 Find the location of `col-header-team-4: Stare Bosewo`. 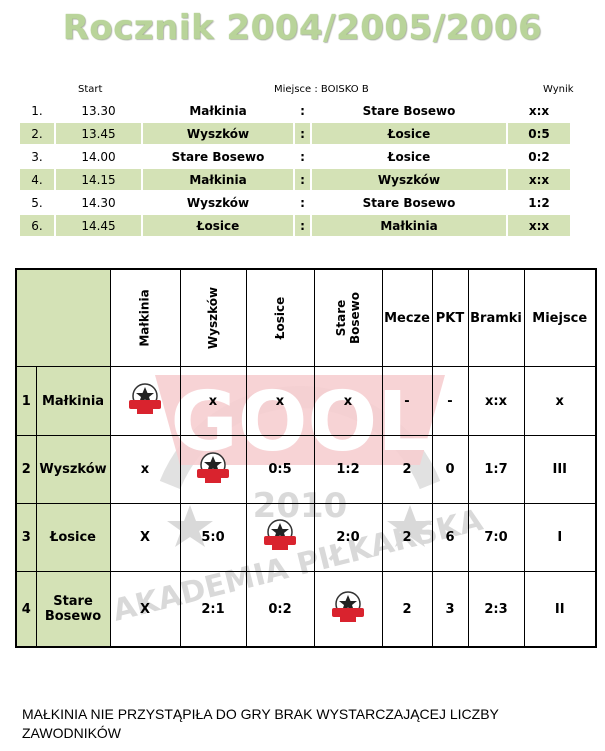

col-header-team-4: Stare Bosewo is located at coordinates (348, 318).